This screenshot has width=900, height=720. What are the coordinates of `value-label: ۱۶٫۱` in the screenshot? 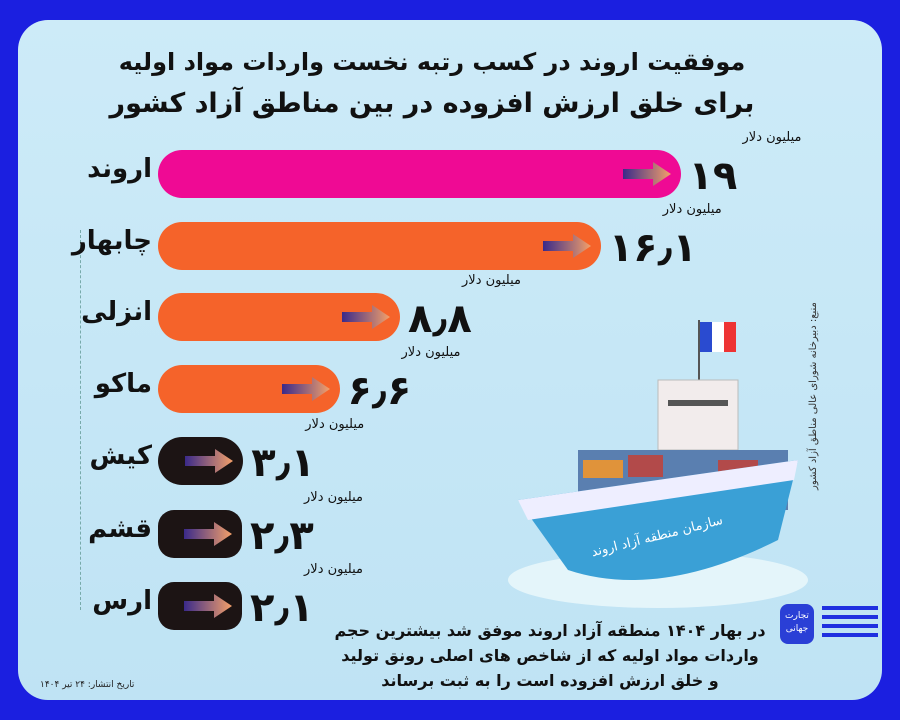 It's located at (653, 248).